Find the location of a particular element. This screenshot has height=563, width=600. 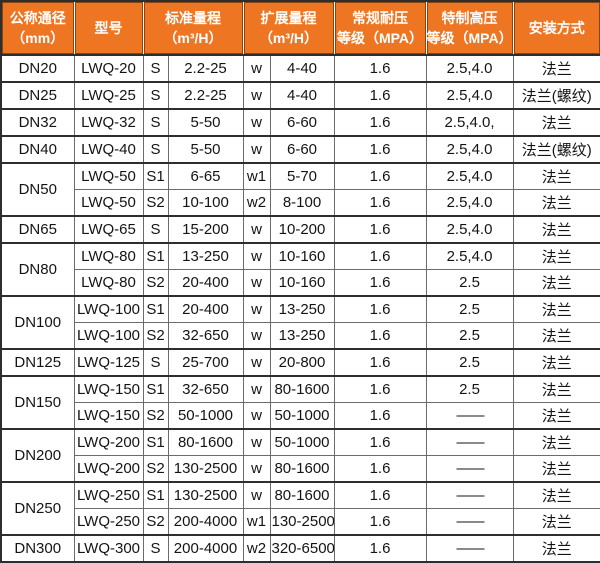

cell-model: LWQ-25 is located at coordinates (108, 95).